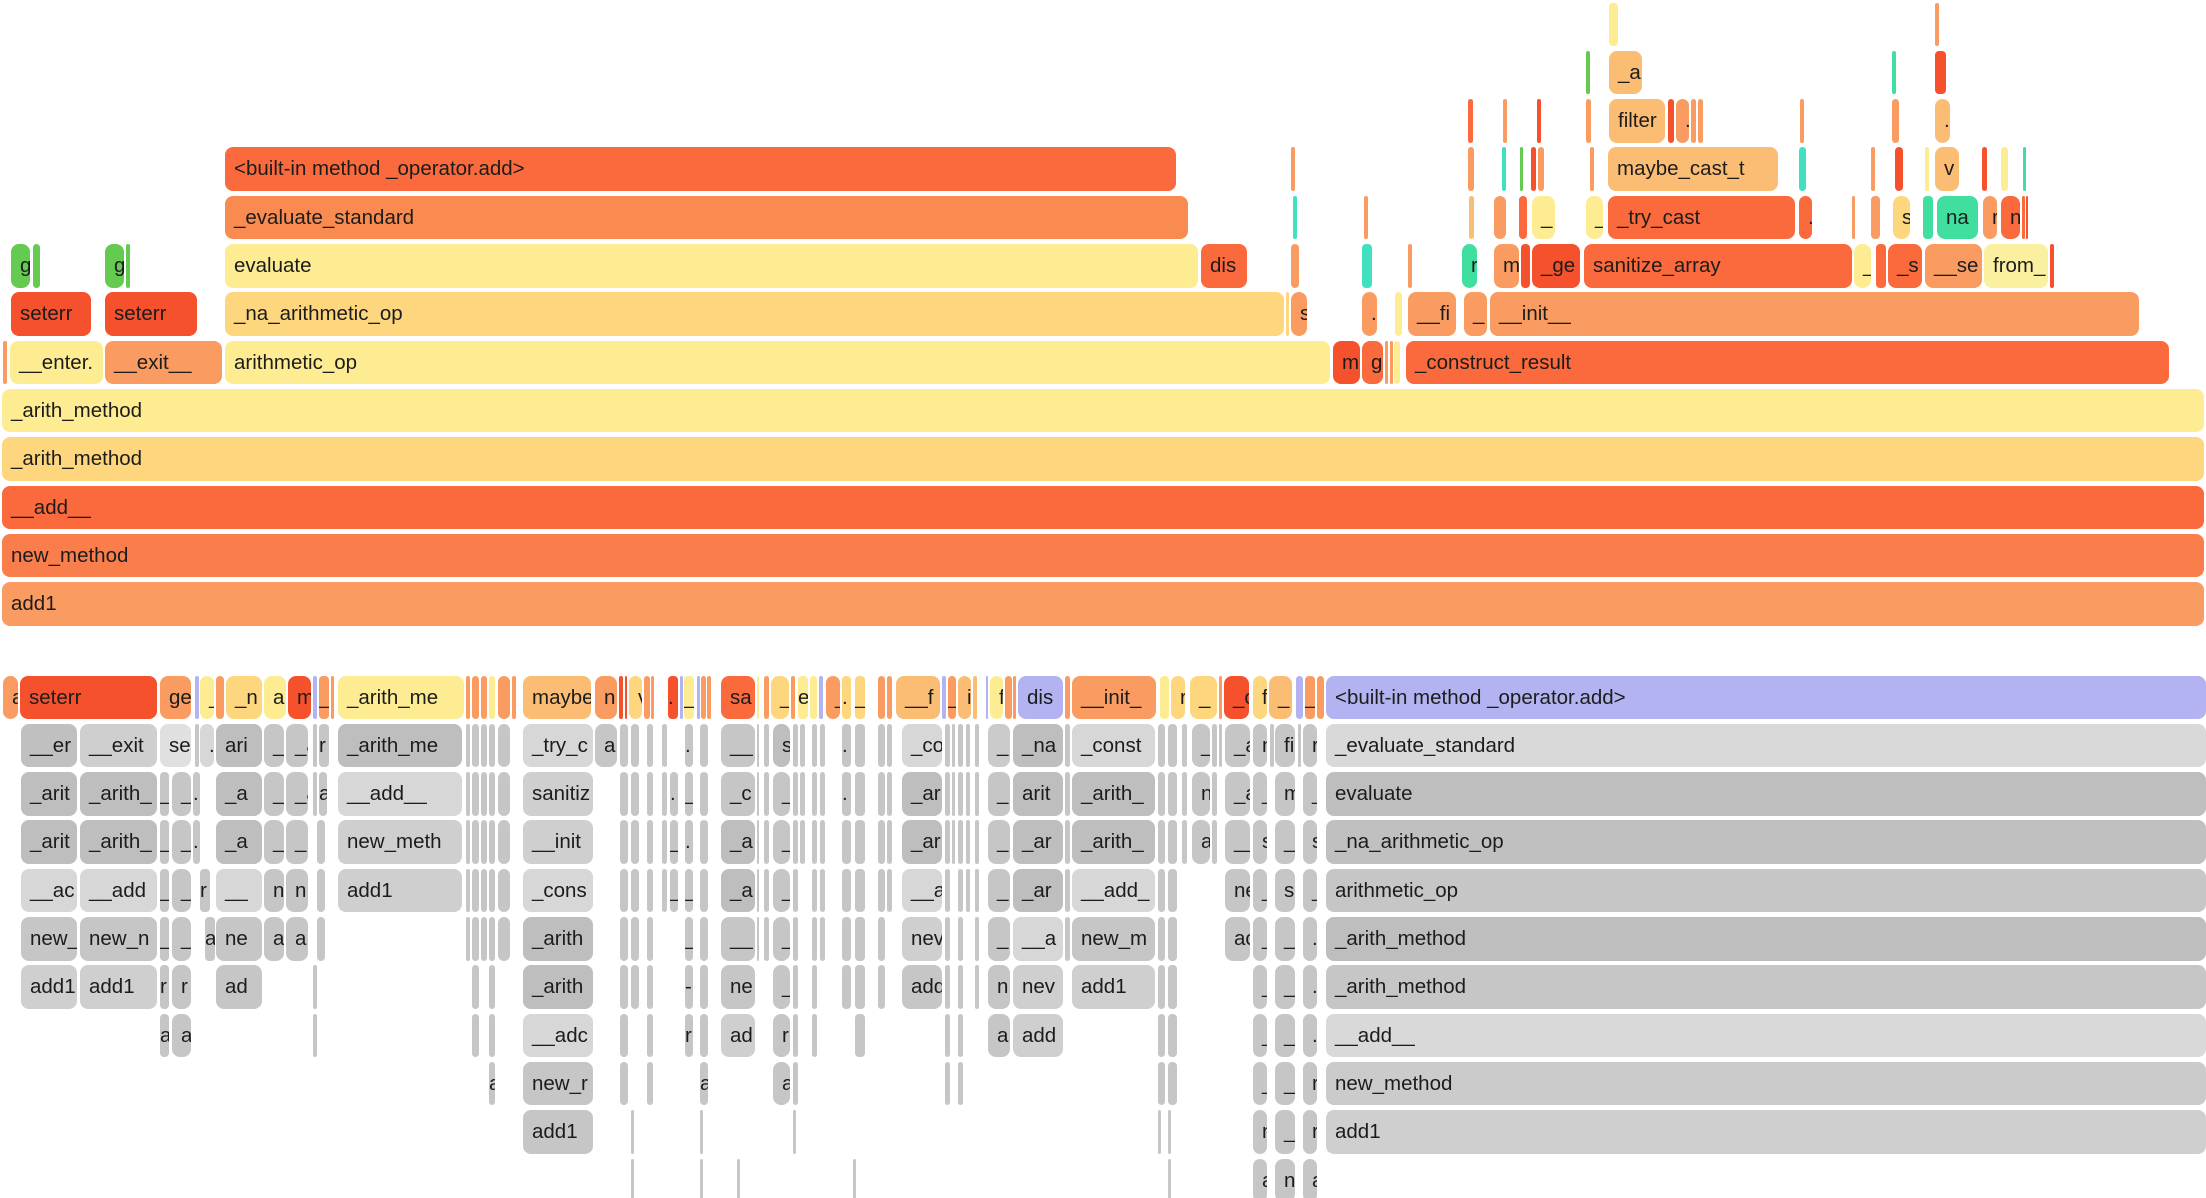 This screenshot has width=2206, height=1198. What do you see at coordinates (118, 794) in the screenshot?
I see `frame-arith: _arith_` at bounding box center [118, 794].